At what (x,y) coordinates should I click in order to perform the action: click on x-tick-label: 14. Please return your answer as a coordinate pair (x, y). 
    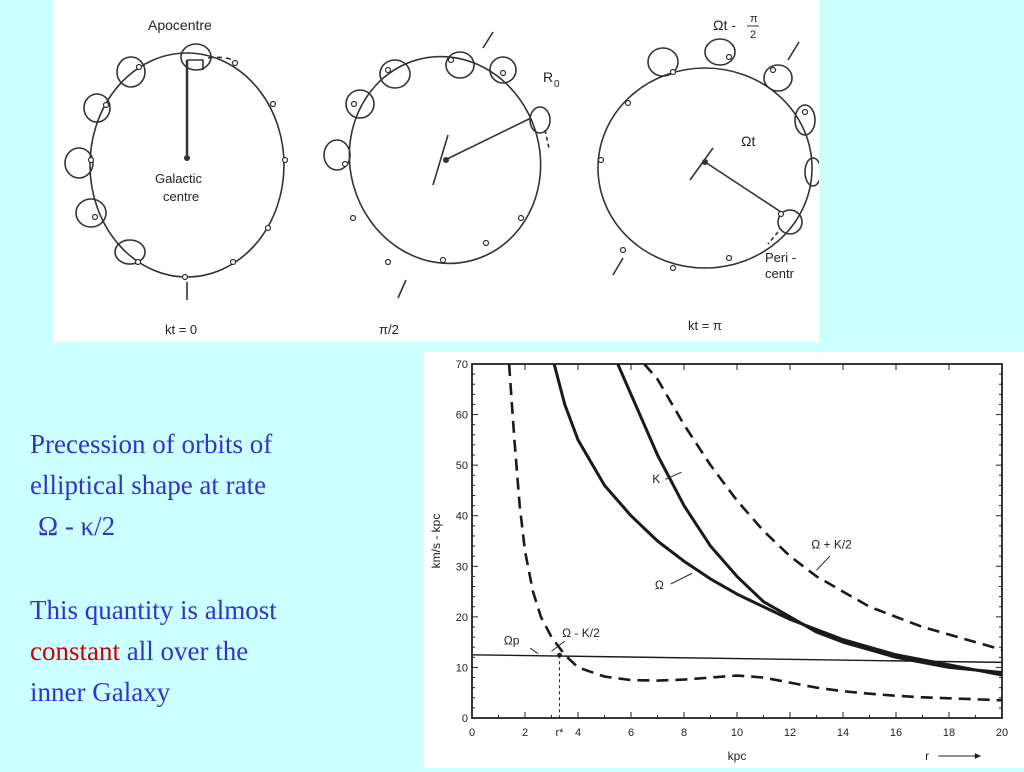
    Looking at the image, I should click on (843, 733).